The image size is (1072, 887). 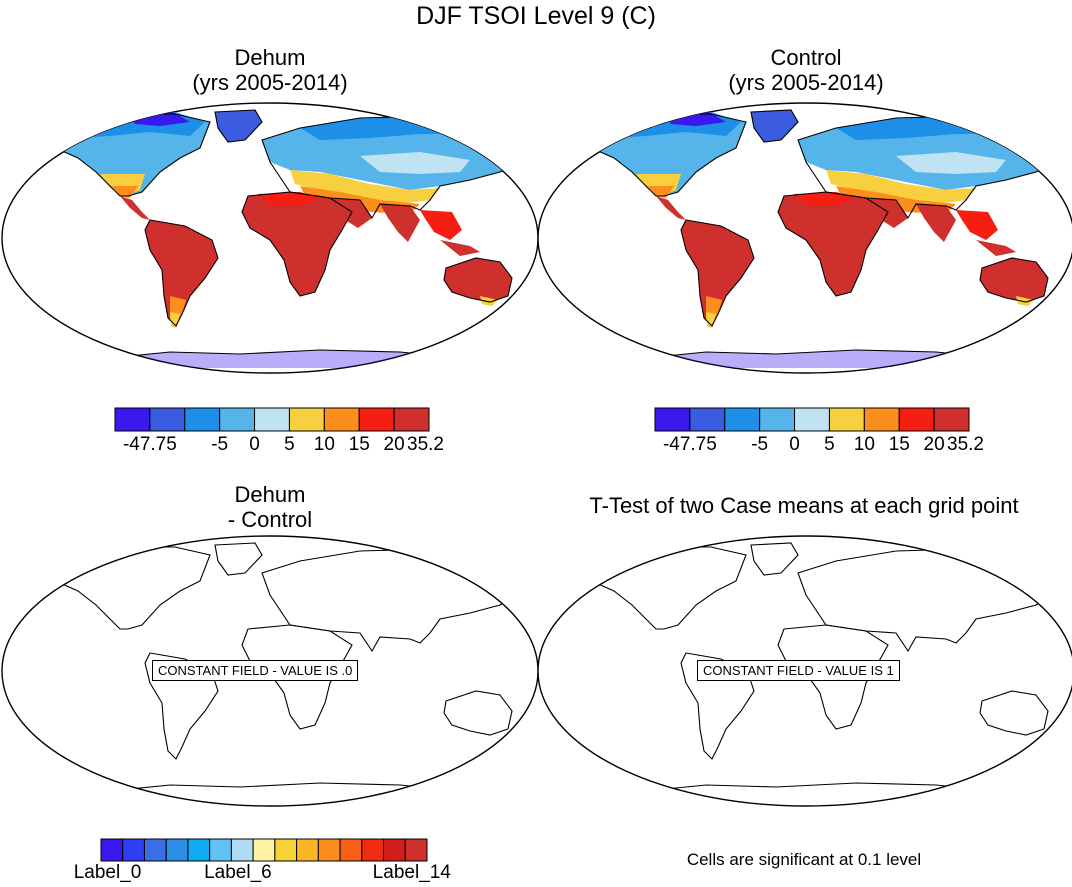 What do you see at coordinates (107, 872) in the screenshot?
I see `colorbar-label: Label_0` at bounding box center [107, 872].